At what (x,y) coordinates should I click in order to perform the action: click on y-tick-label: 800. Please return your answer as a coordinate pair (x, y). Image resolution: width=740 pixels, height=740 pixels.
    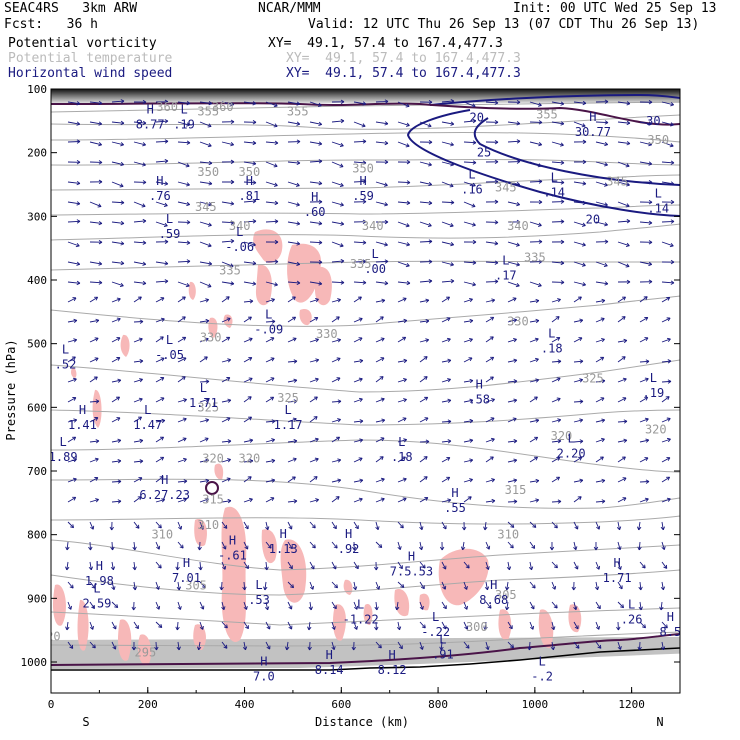
    Looking at the image, I should click on (37, 535).